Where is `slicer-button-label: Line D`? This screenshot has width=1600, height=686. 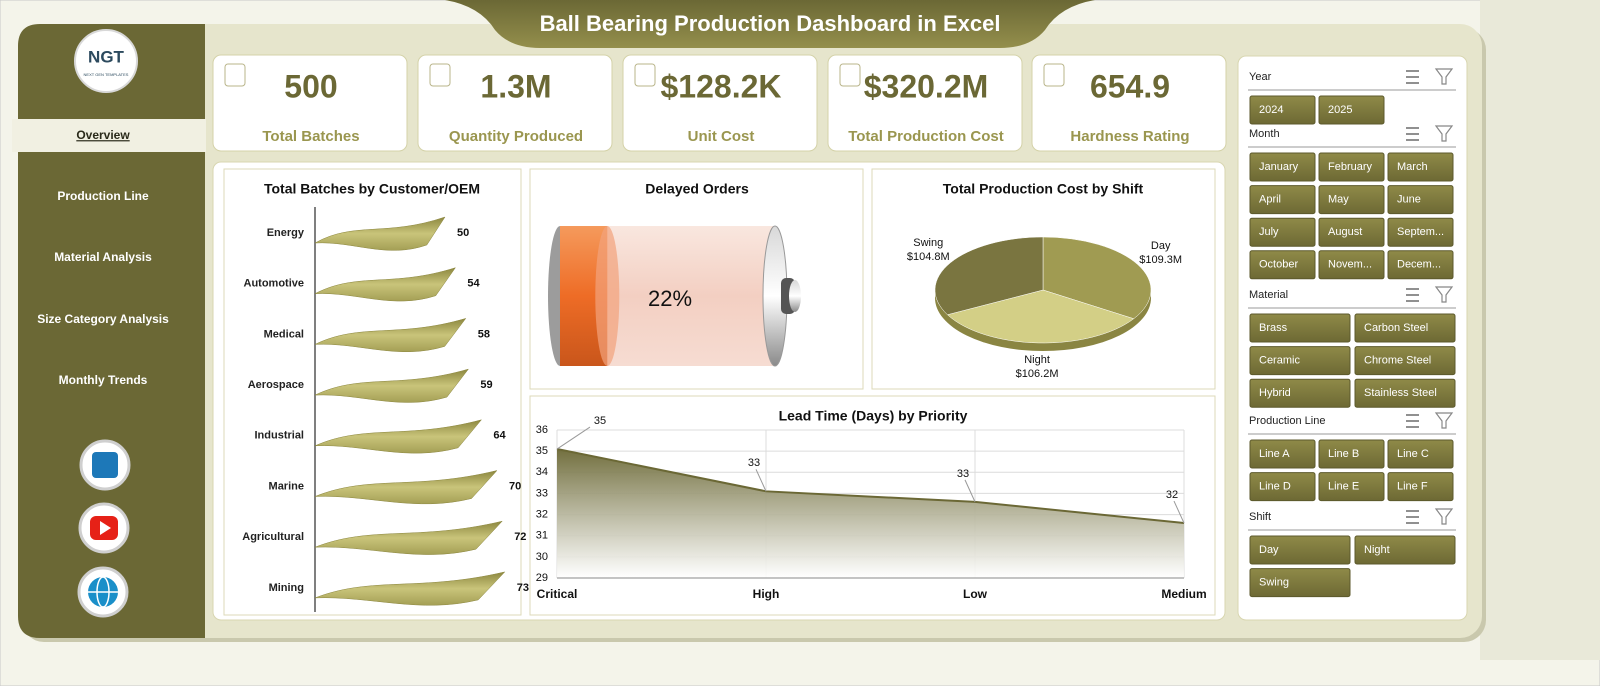 slicer-button-label: Line D is located at coordinates (1275, 487).